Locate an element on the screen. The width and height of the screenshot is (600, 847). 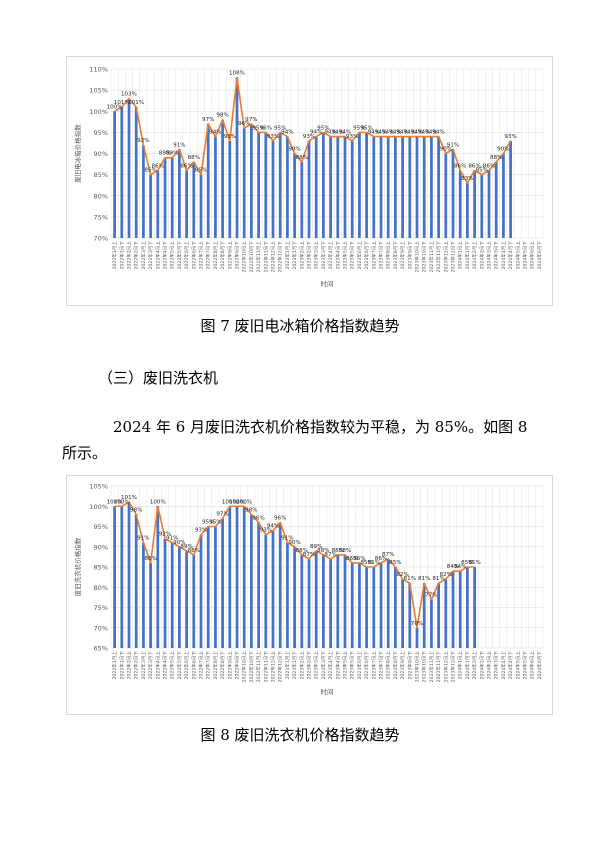
x-tick-label: 2023年6月下 is located at coordinates (366, 665).